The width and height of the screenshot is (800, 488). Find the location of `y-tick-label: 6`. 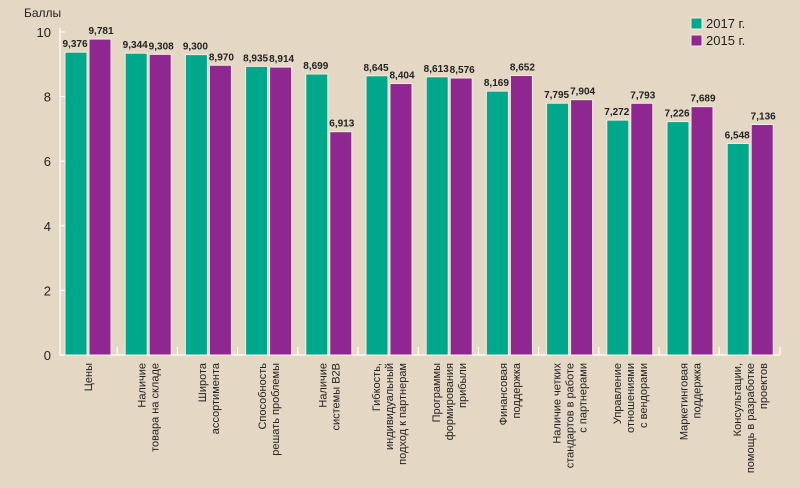

y-tick-label: 6 is located at coordinates (47, 161).